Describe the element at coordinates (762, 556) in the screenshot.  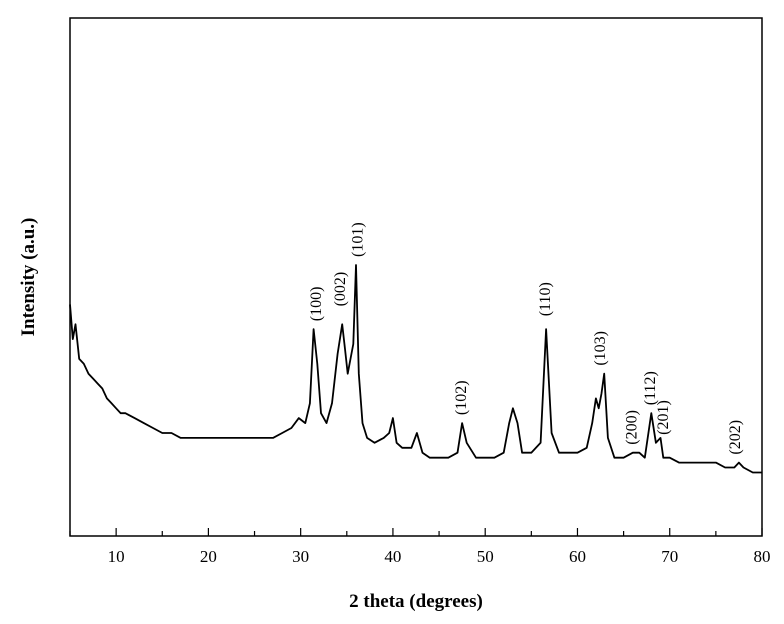
I see `x-tick-label: 80` at that location.